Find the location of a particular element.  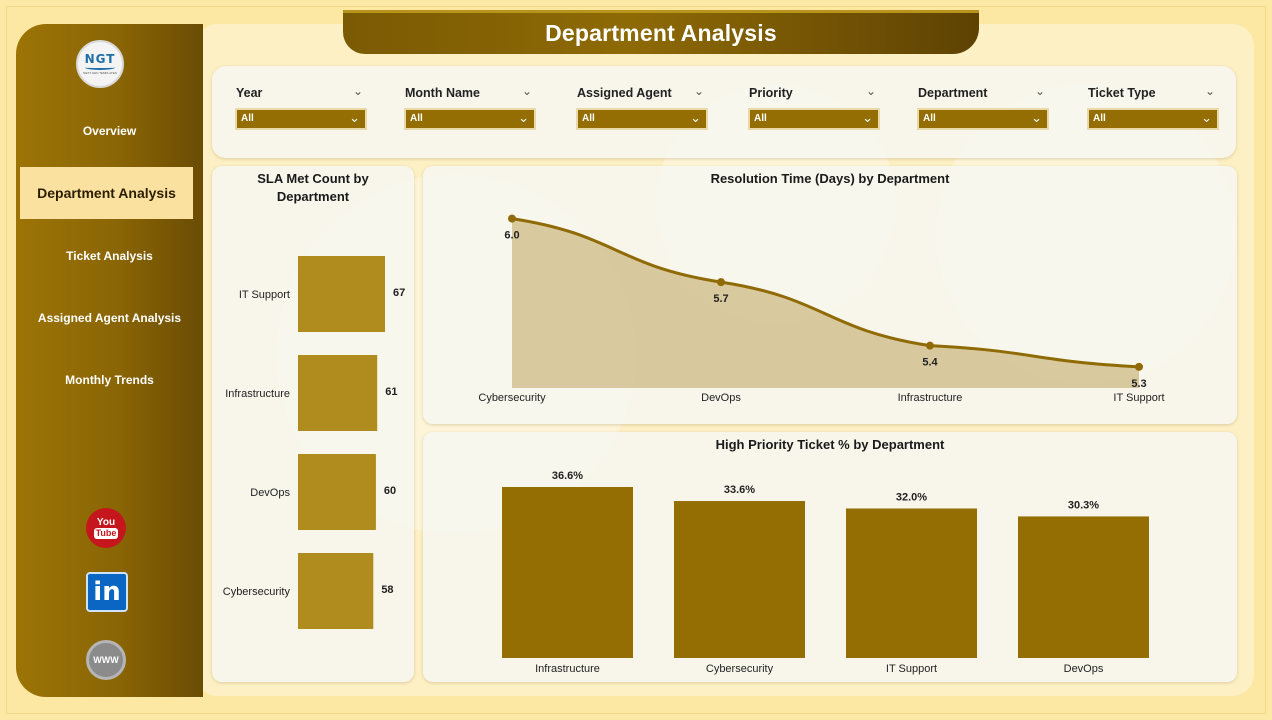

sidebar-item-overview: Overview is located at coordinates (109, 131).